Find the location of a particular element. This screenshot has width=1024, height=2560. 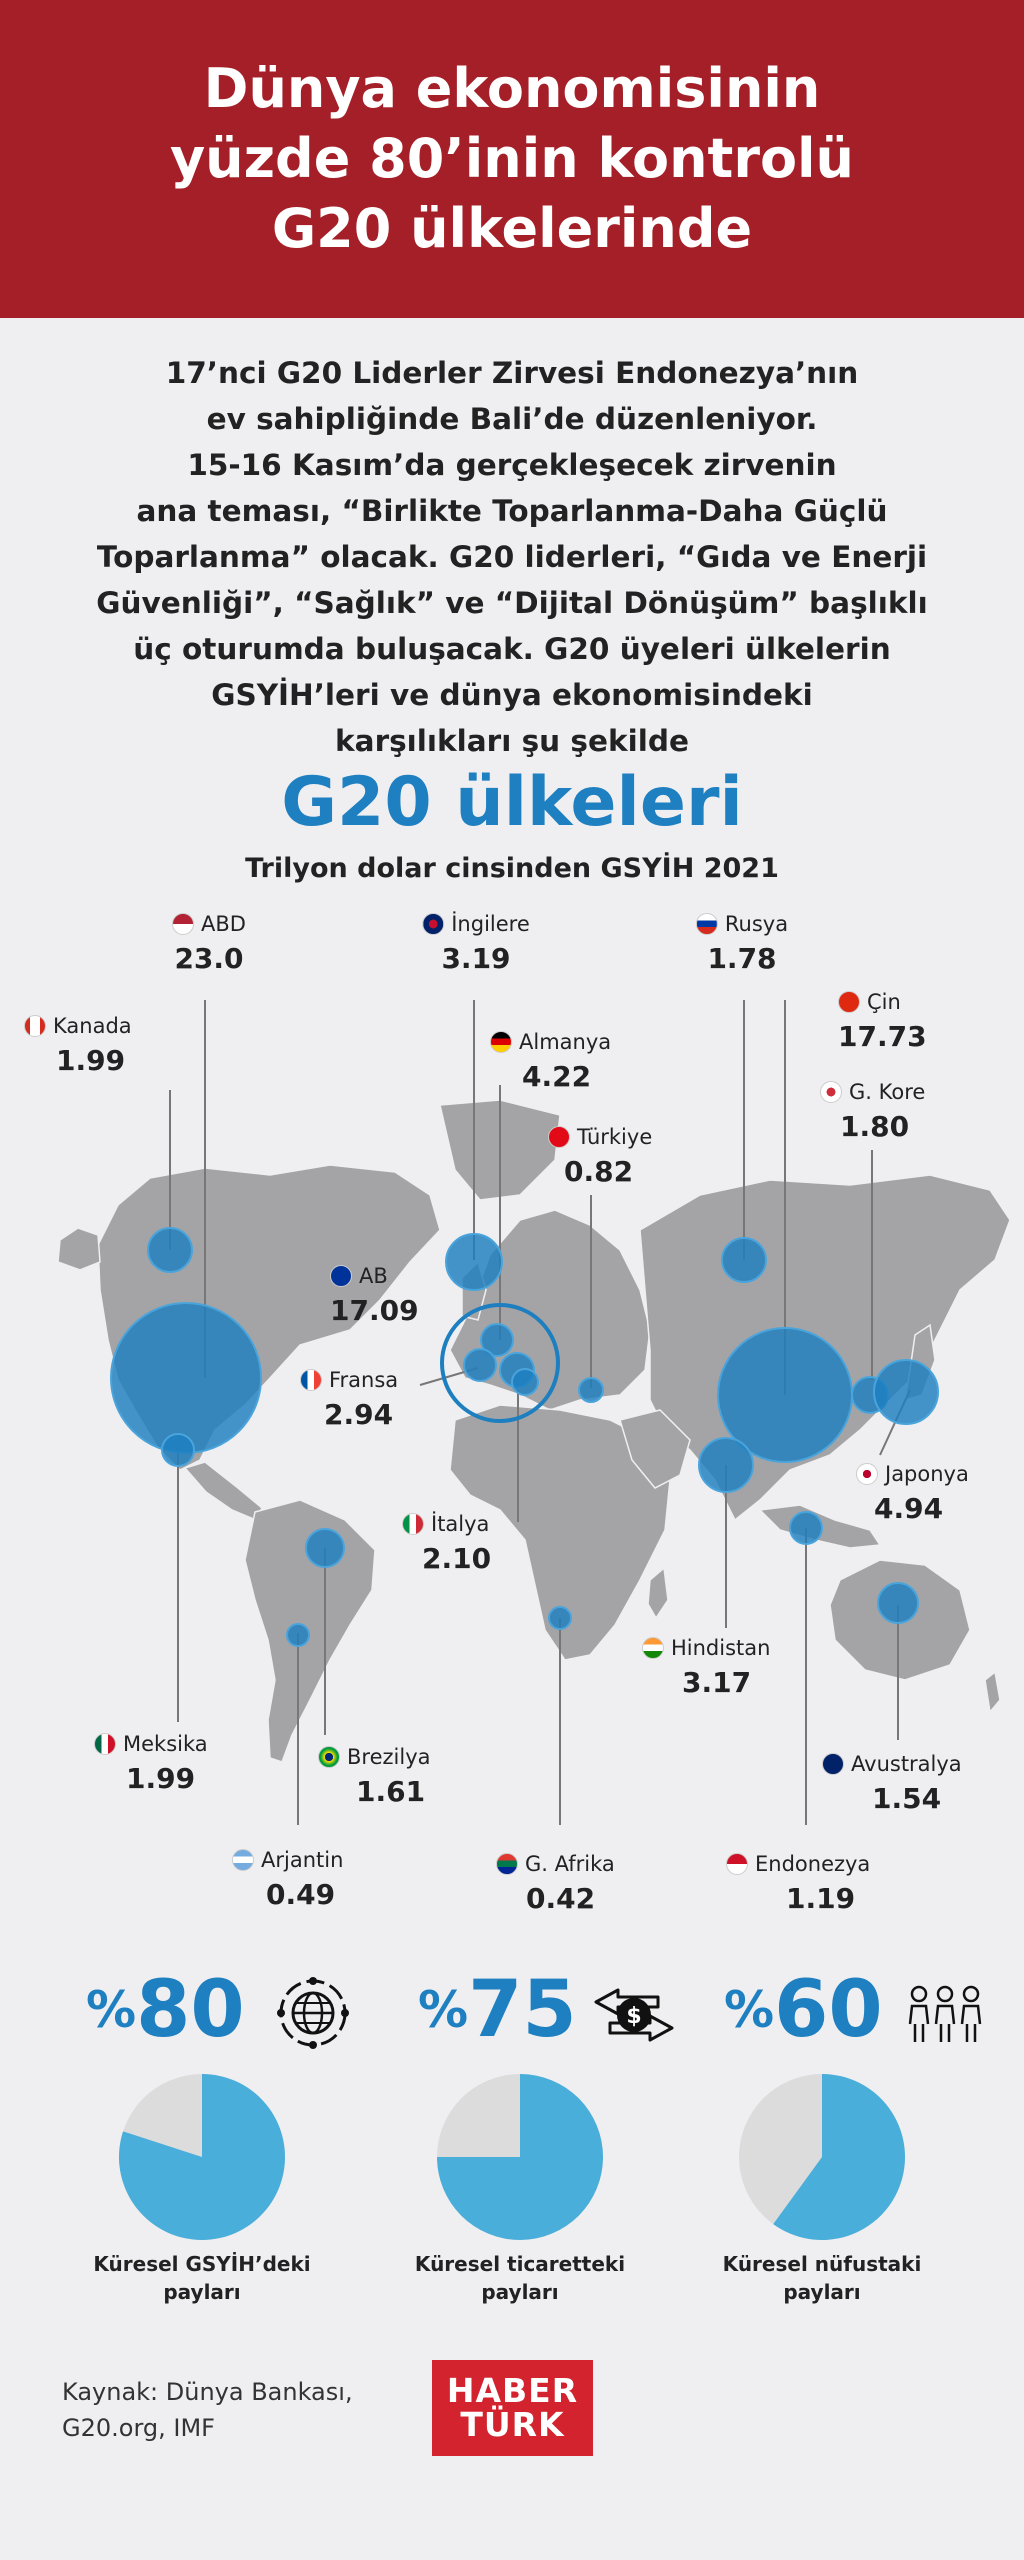

country-name: Brezilya is located at coordinates (389, 1757).